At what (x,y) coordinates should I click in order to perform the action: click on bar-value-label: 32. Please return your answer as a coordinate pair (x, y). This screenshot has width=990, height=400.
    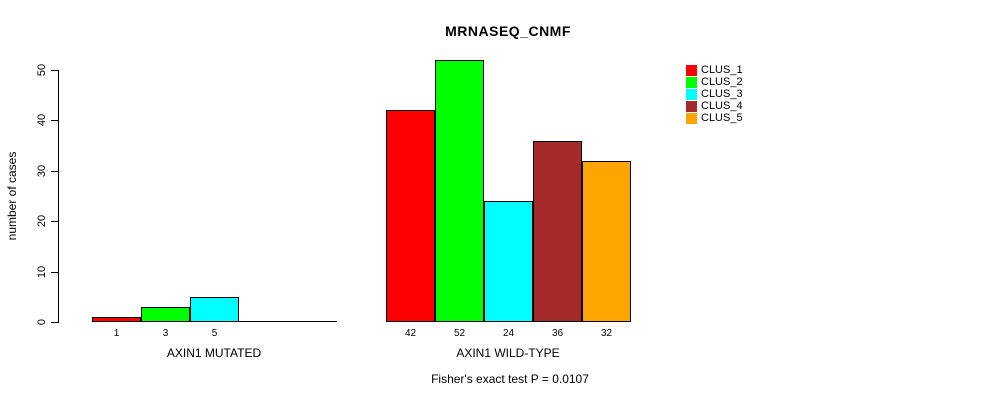
    Looking at the image, I should click on (606, 333).